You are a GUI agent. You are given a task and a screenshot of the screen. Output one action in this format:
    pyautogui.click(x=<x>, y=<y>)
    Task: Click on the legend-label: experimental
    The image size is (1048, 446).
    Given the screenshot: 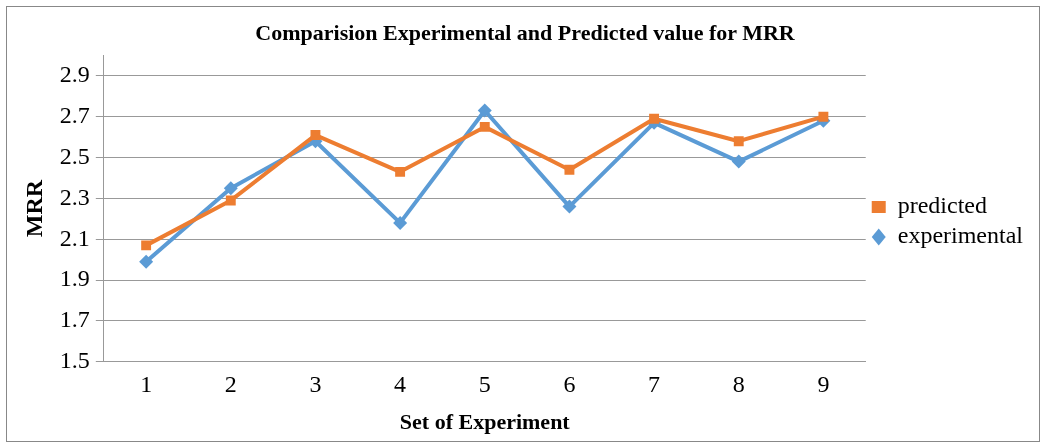 What is the action you would take?
    pyautogui.click(x=960, y=235)
    